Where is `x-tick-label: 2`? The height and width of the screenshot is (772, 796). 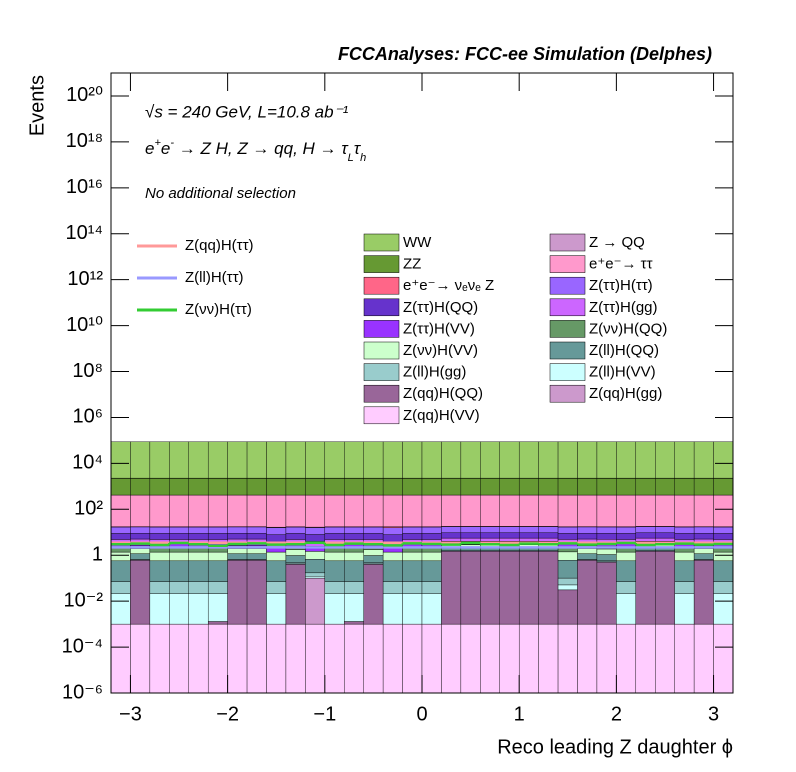 x-tick-label: 2 is located at coordinates (616, 714).